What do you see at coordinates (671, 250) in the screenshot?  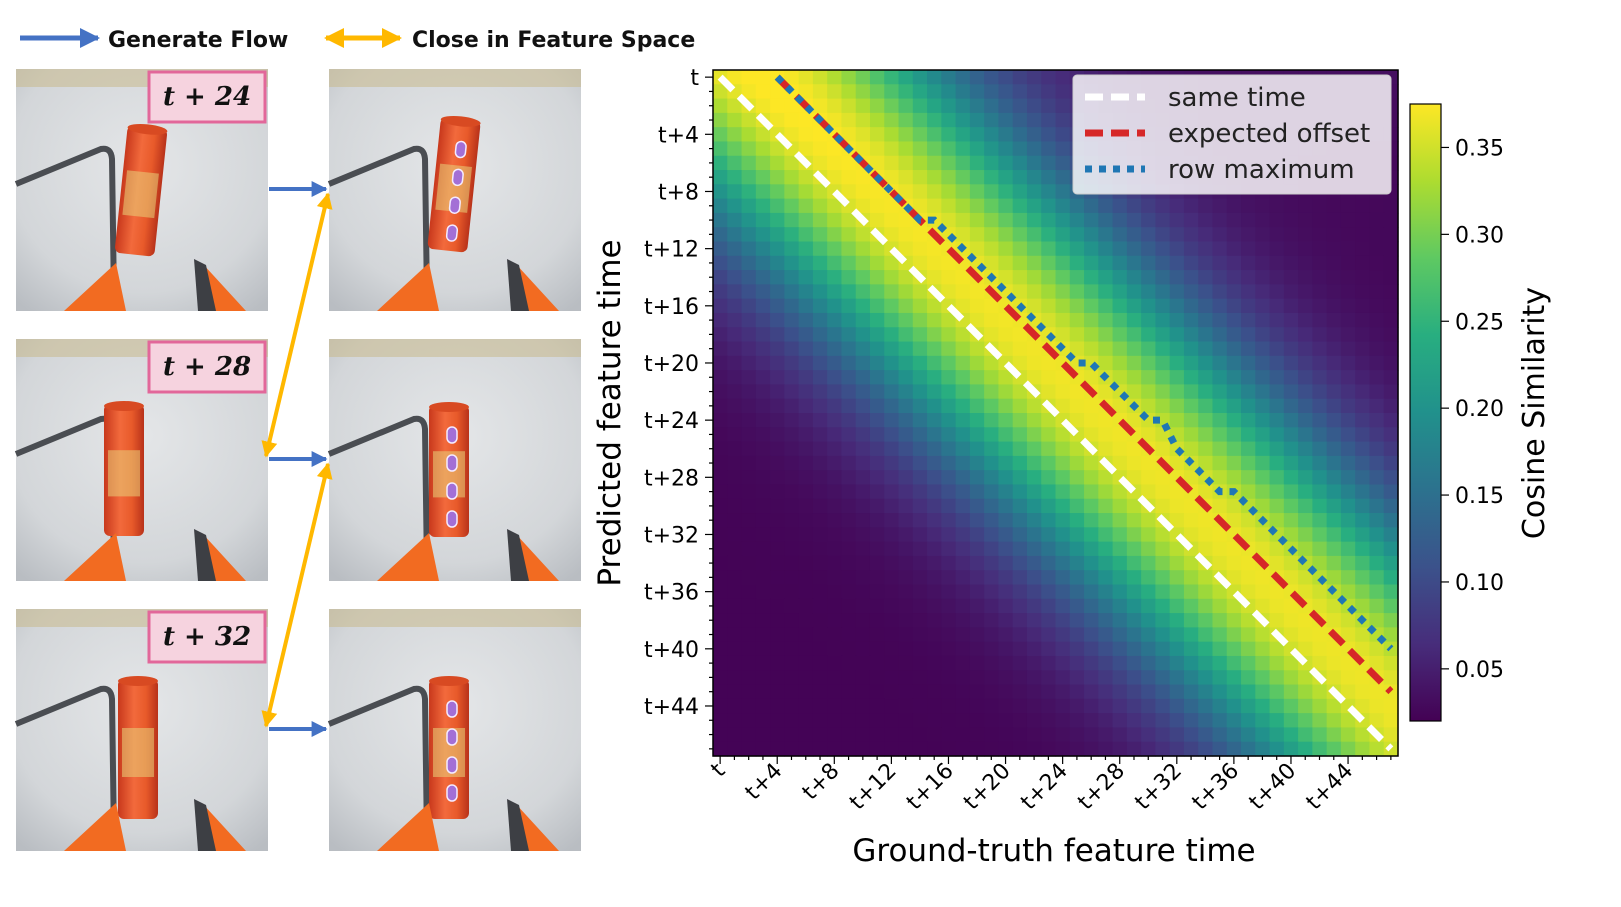 I see `y-tick-label: t+12` at bounding box center [671, 250].